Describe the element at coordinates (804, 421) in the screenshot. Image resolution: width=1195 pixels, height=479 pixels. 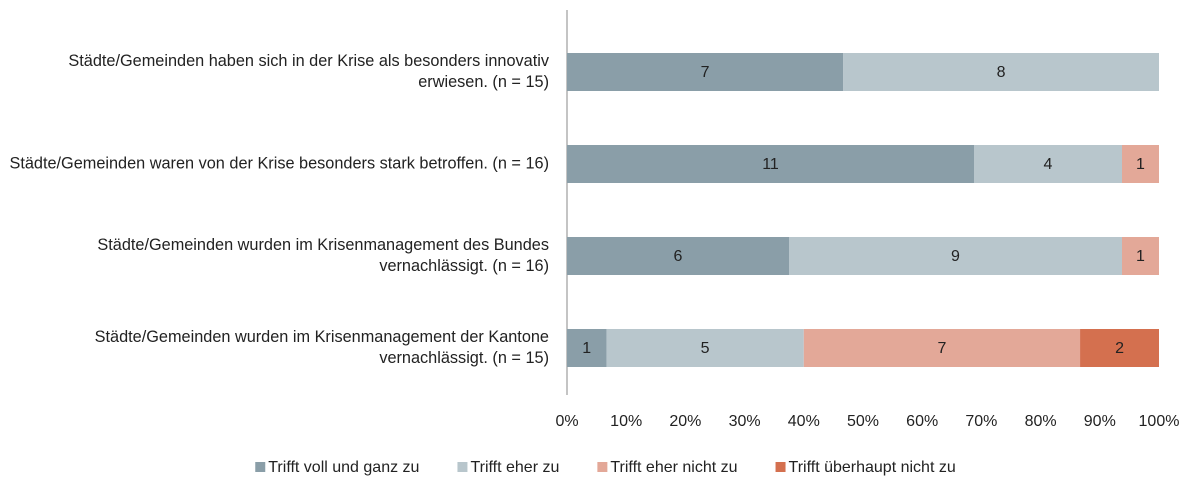
I see `x-tick-label: 40%` at that location.